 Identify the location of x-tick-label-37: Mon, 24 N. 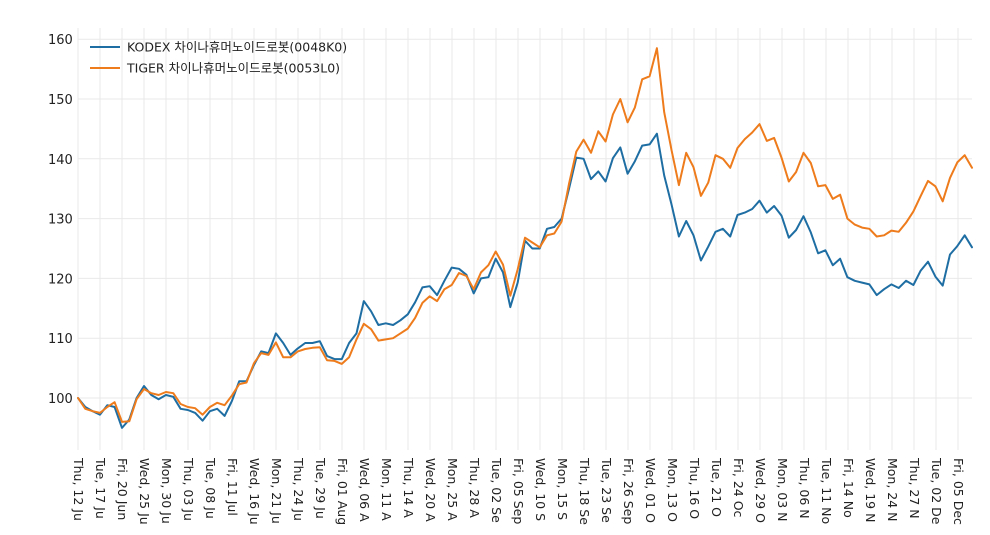
(892, 490).